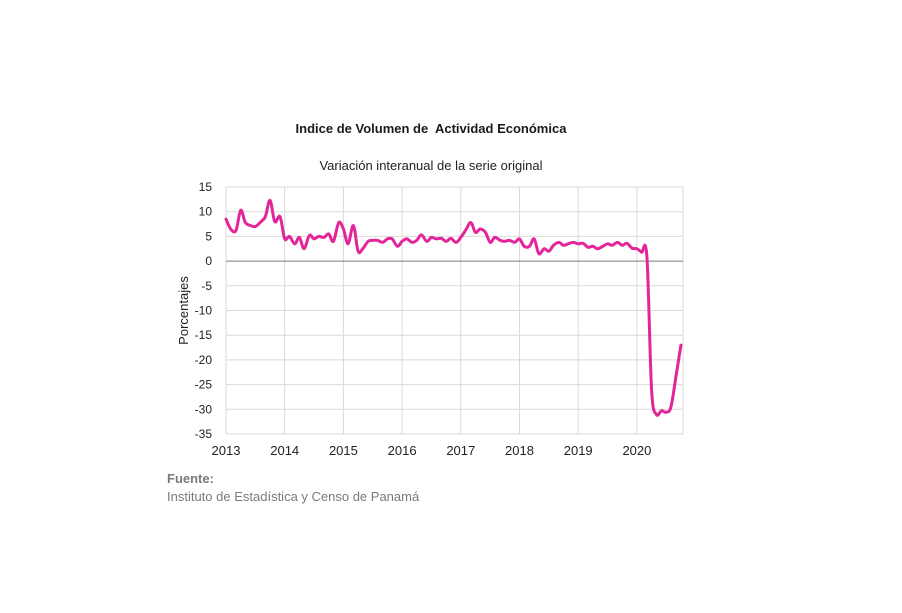 Image resolution: width=902 pixels, height=613 pixels. I want to click on source-label: Fuente:, so click(190, 478).